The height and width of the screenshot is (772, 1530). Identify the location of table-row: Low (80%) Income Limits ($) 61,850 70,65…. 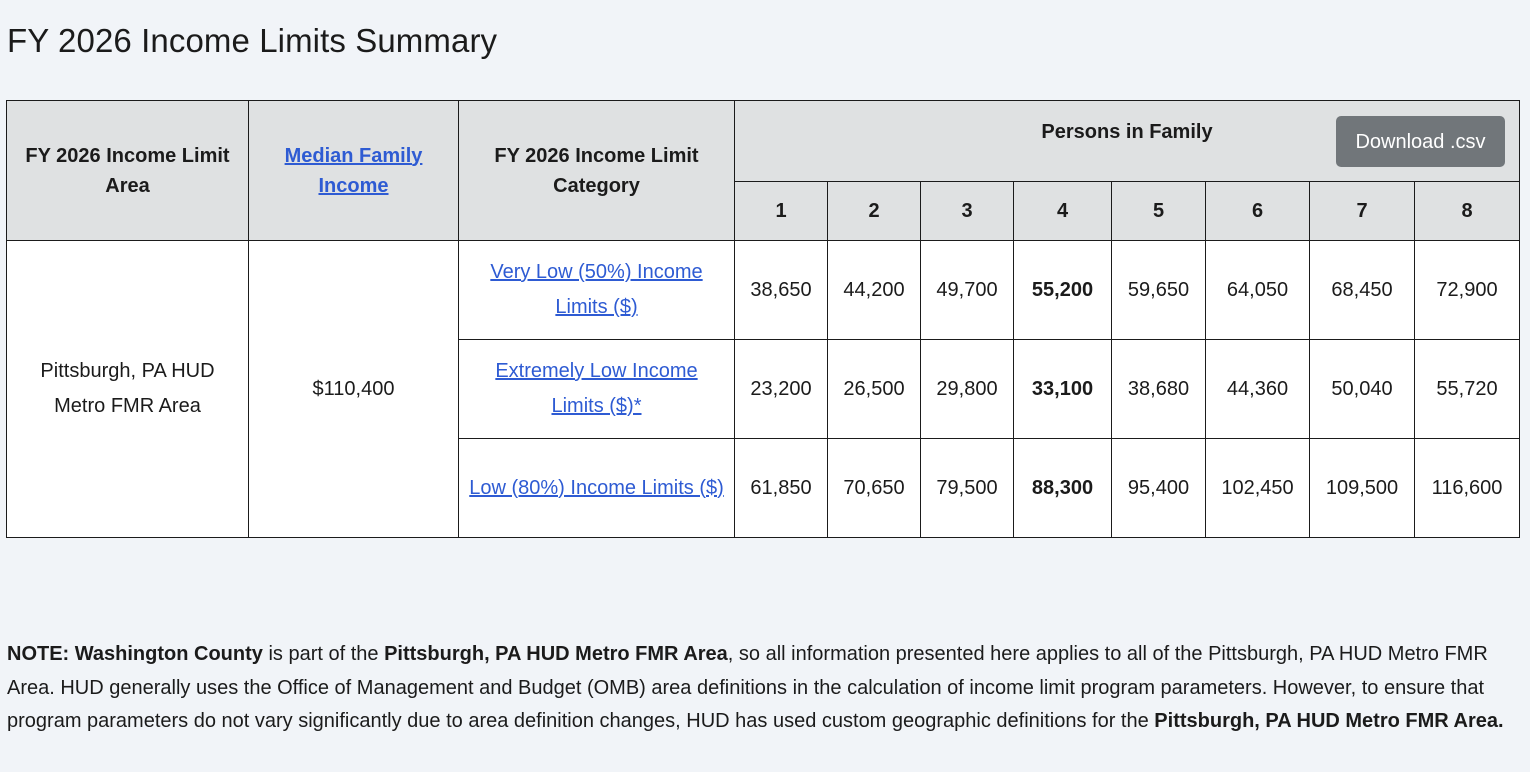
(763, 488).